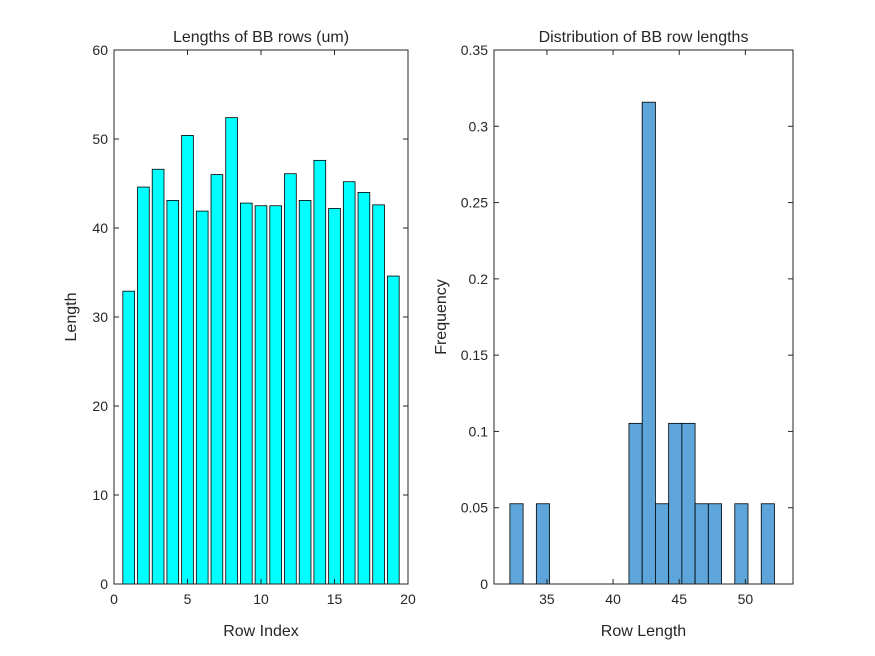  What do you see at coordinates (479, 431) in the screenshot?
I see `y-tick-label: 0.1` at bounding box center [479, 431].